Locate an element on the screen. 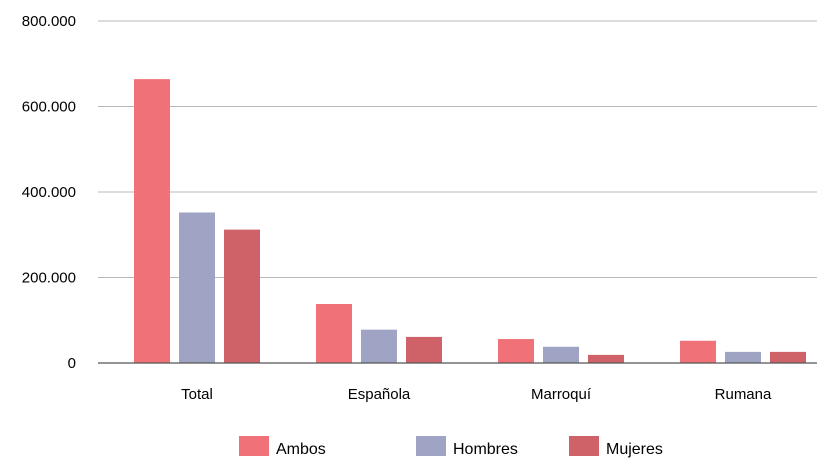 The image size is (817, 463). legend-label-mujeres: Mujeres is located at coordinates (634, 449).